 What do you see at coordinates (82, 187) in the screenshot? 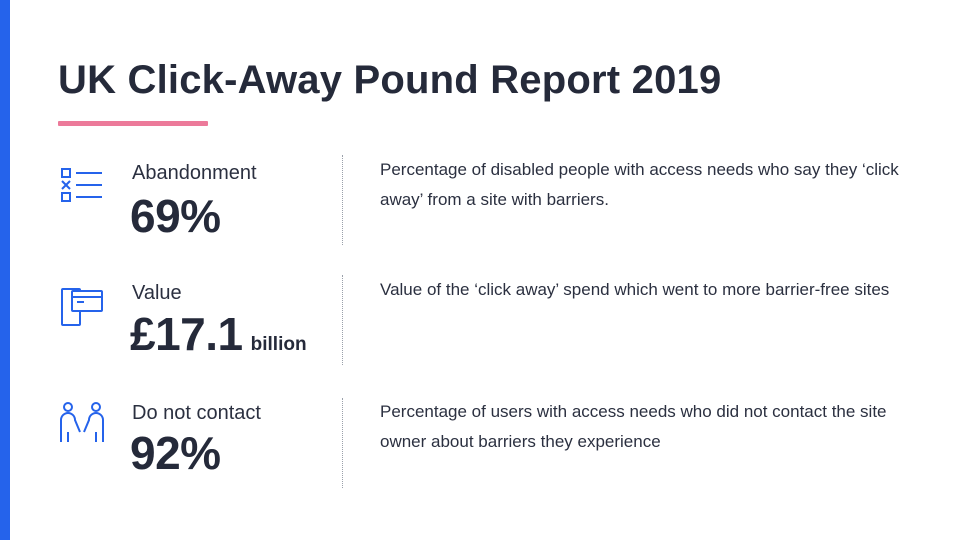
I see `checklist-icon` at bounding box center [82, 187].